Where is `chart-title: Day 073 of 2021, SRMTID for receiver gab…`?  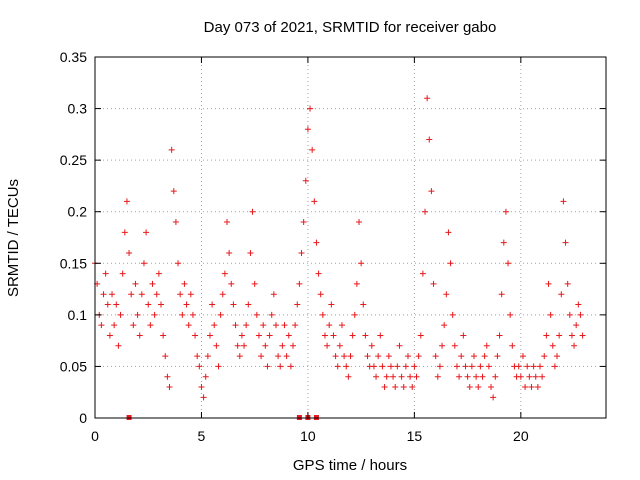
chart-title: Day 073 of 2021, SRMTID for receiver gab… is located at coordinates (350, 27).